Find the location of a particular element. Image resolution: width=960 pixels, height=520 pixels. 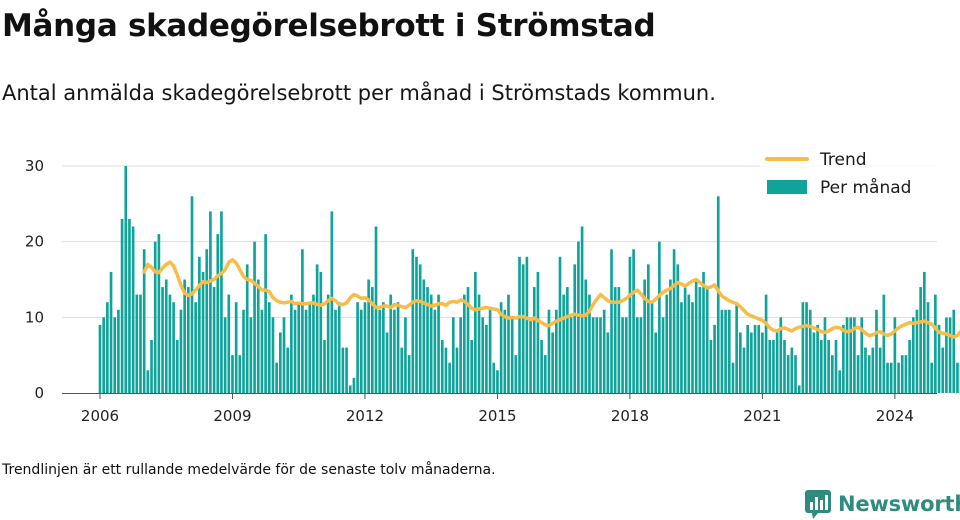

y-axis-labels: 0 10 20 30 is located at coordinates (34, 279).